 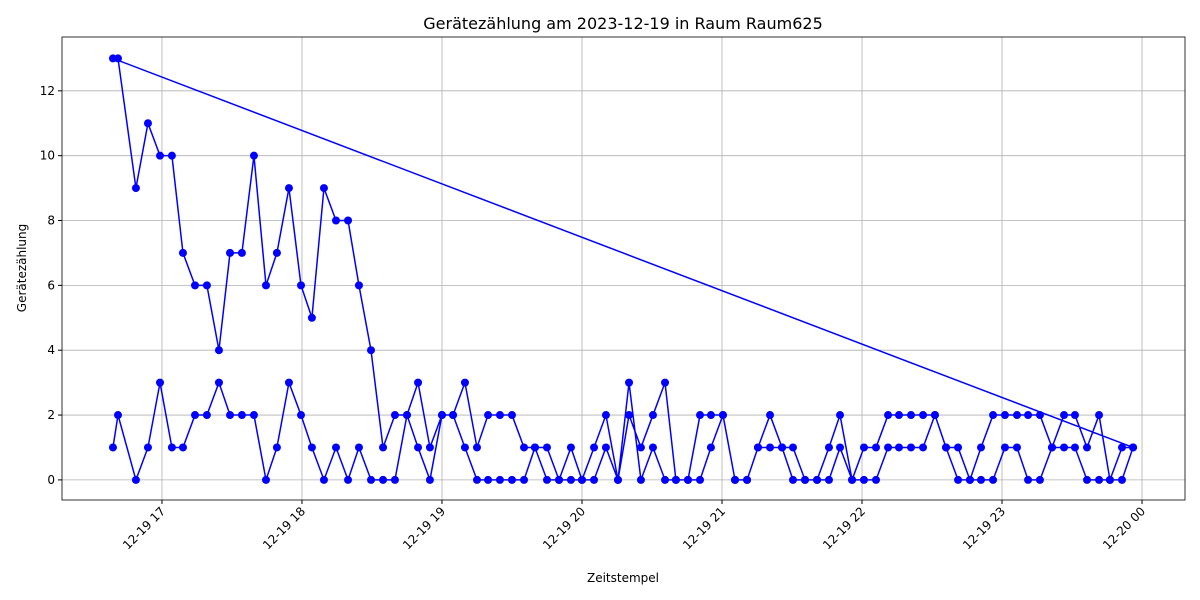 I want to click on x-tick-label: 12-19 20, so click(x=564, y=528).